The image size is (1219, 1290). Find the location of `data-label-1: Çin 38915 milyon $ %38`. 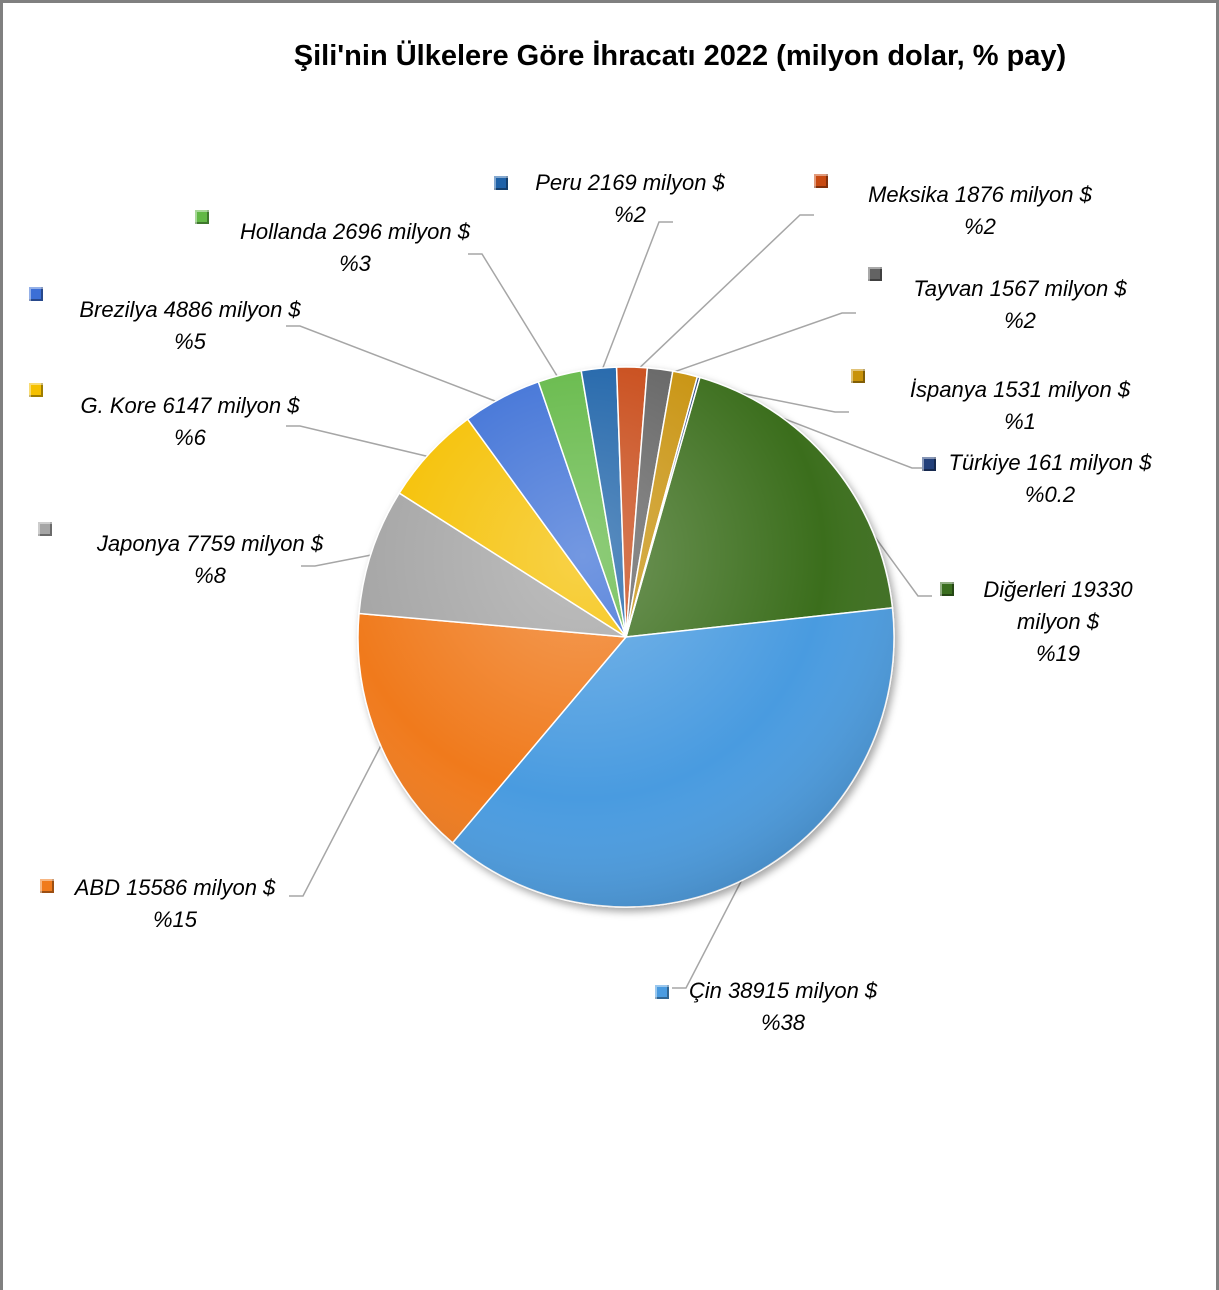

data-label-1: Çin 38915 milyon $ %38 is located at coordinates (783, 1007).